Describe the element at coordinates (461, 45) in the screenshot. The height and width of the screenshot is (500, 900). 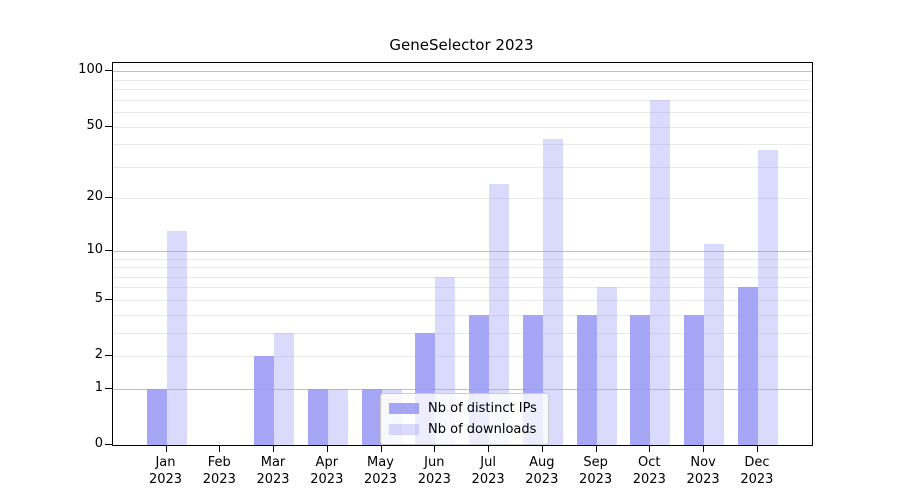
I see `chart-title: GeneSelector 2023` at that location.